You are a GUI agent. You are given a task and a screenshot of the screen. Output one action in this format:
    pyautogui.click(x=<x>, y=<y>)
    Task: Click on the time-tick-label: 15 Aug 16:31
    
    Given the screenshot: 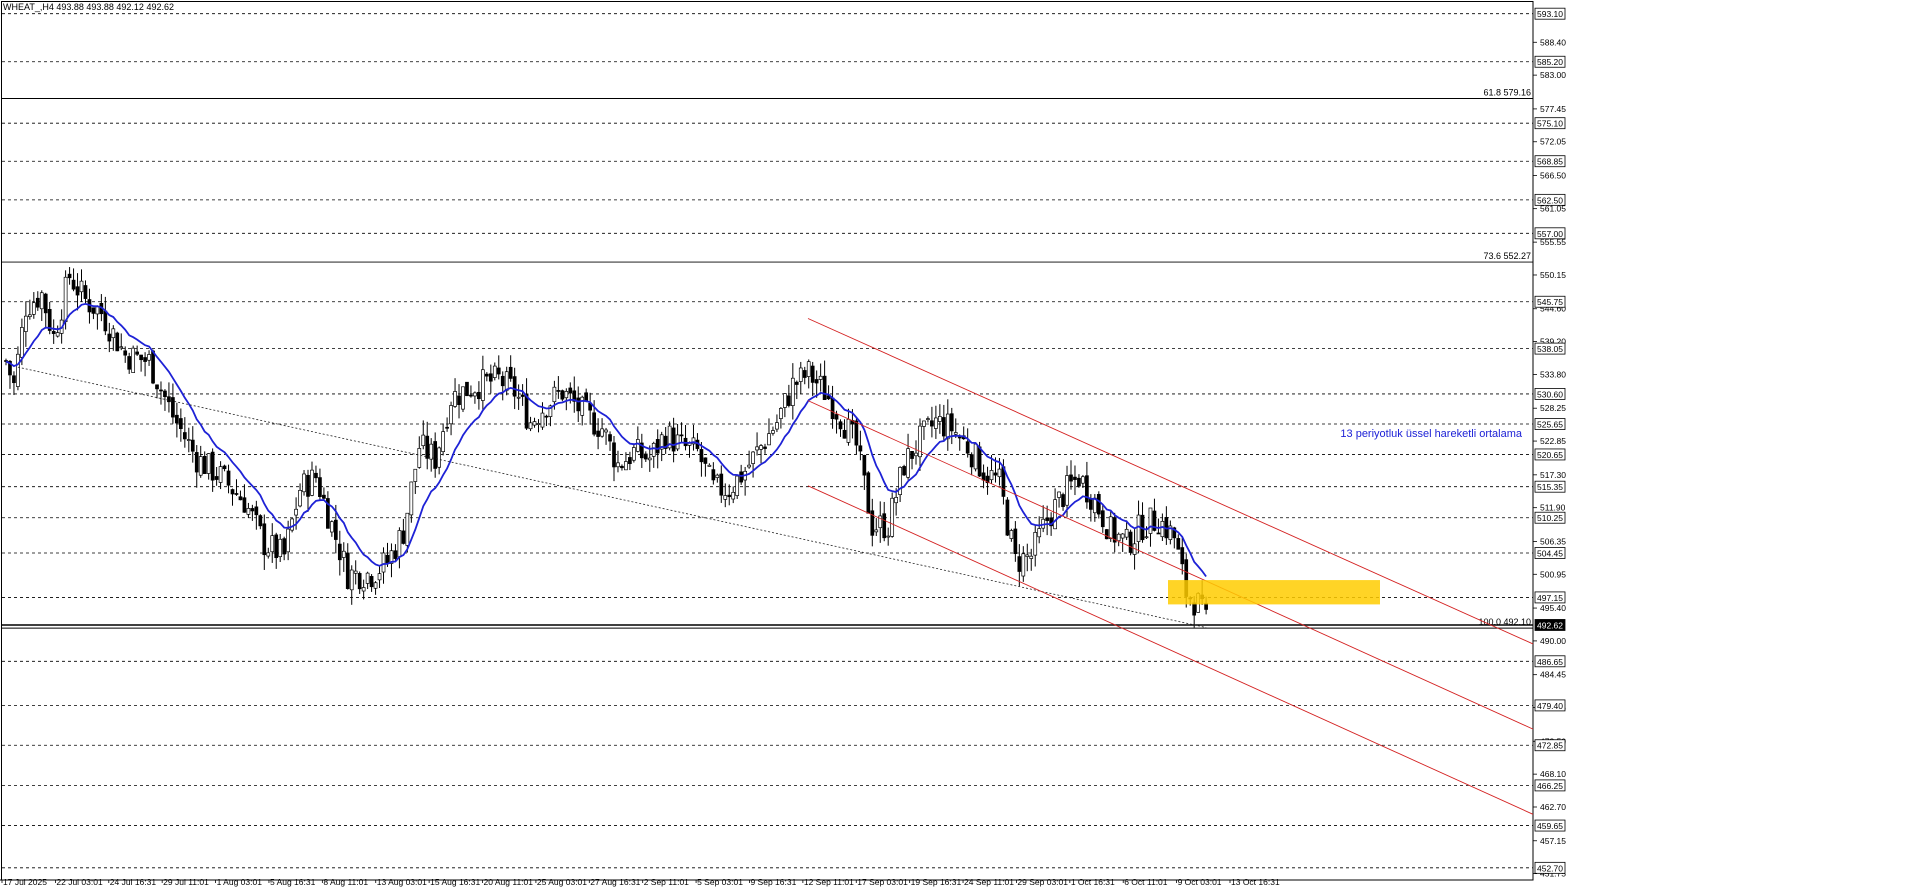 What is the action you would take?
    pyautogui.click(x=455, y=882)
    